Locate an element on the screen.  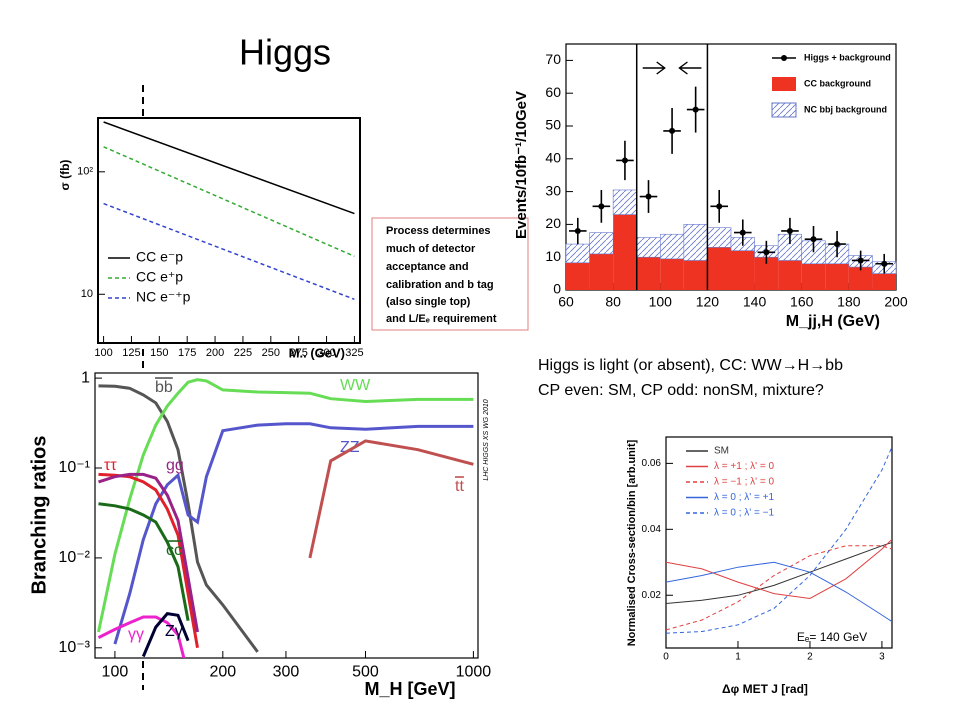
note-box is located at coordinates (450, 274).